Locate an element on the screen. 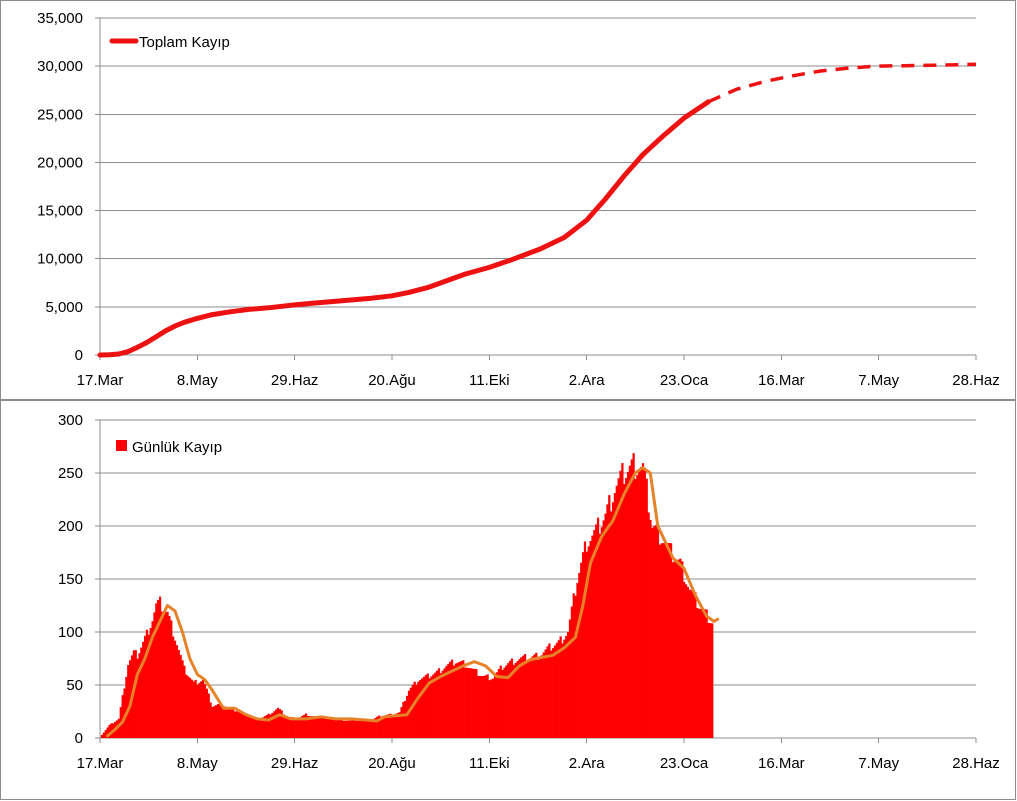 The image size is (1017, 801). y-tick-label: 25,000 is located at coordinates (60, 114).